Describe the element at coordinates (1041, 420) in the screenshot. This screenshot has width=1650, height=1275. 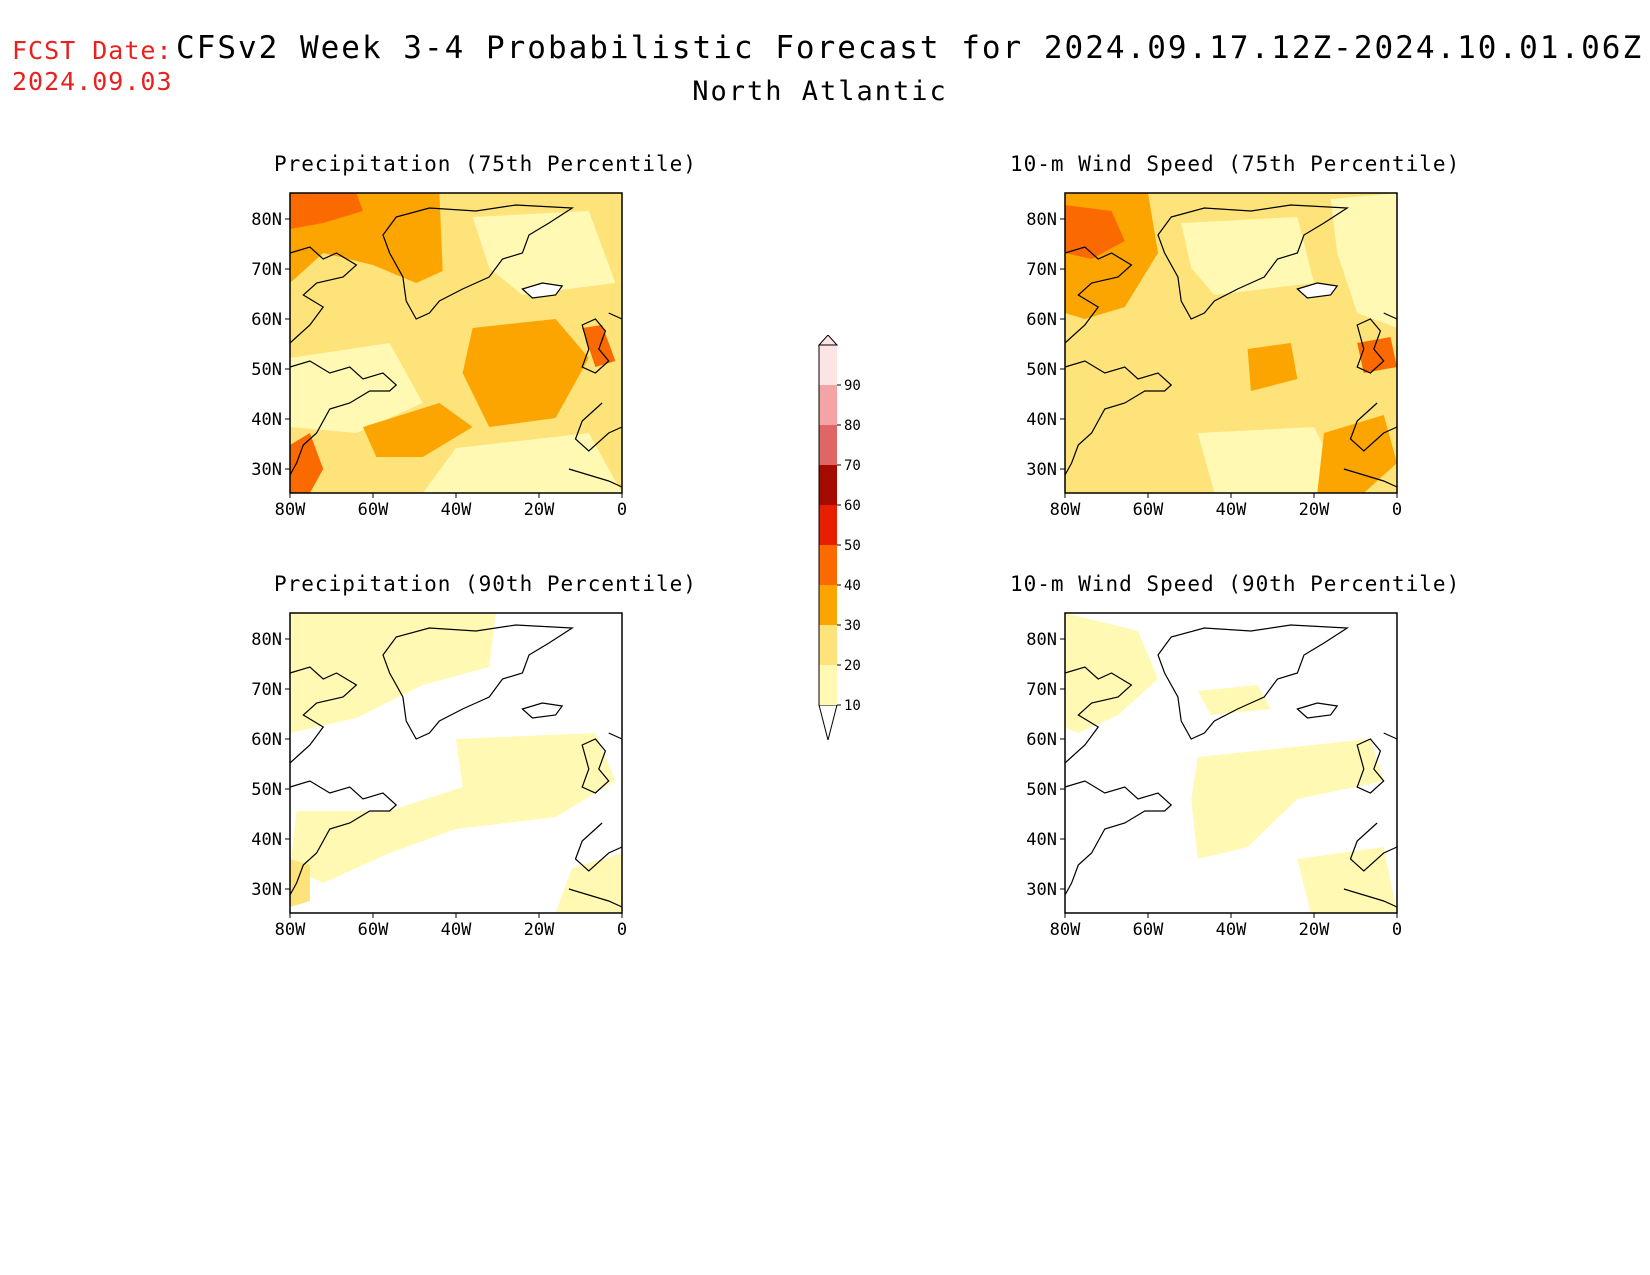
I see `wind75-lat-label-4: 40N` at that location.